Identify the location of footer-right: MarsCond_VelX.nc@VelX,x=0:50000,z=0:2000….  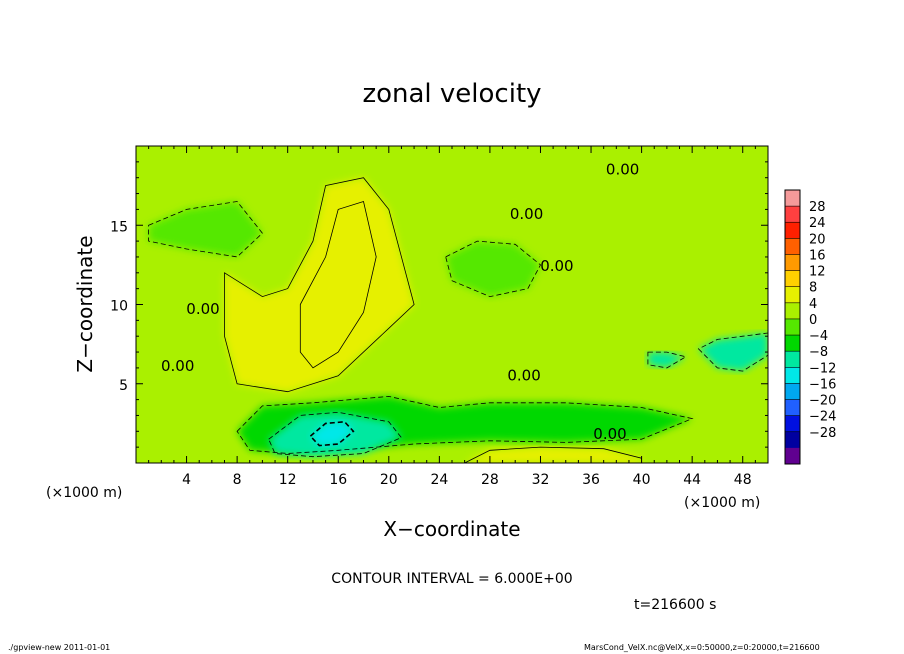
(702, 647).